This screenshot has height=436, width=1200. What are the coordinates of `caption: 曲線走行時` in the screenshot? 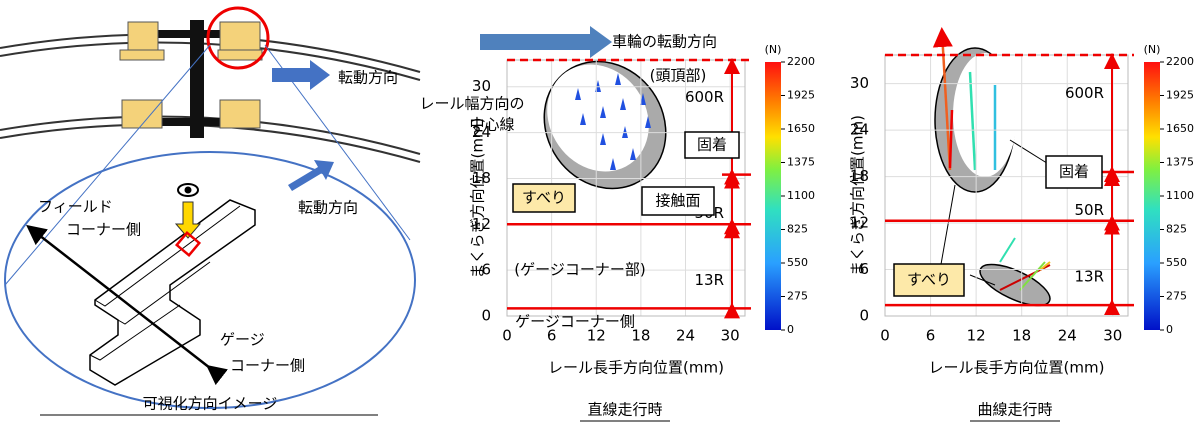 It's located at (1014, 410).